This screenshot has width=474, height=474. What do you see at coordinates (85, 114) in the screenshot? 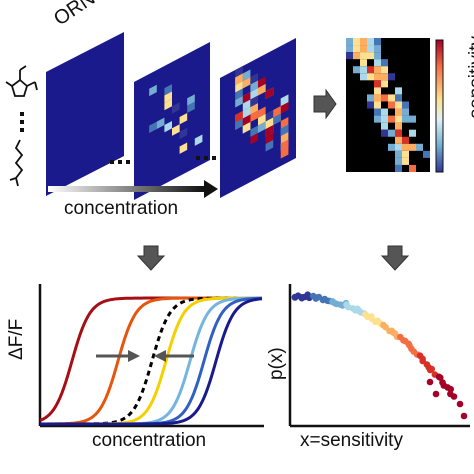
I see `orn-panel-low` at bounding box center [85, 114].